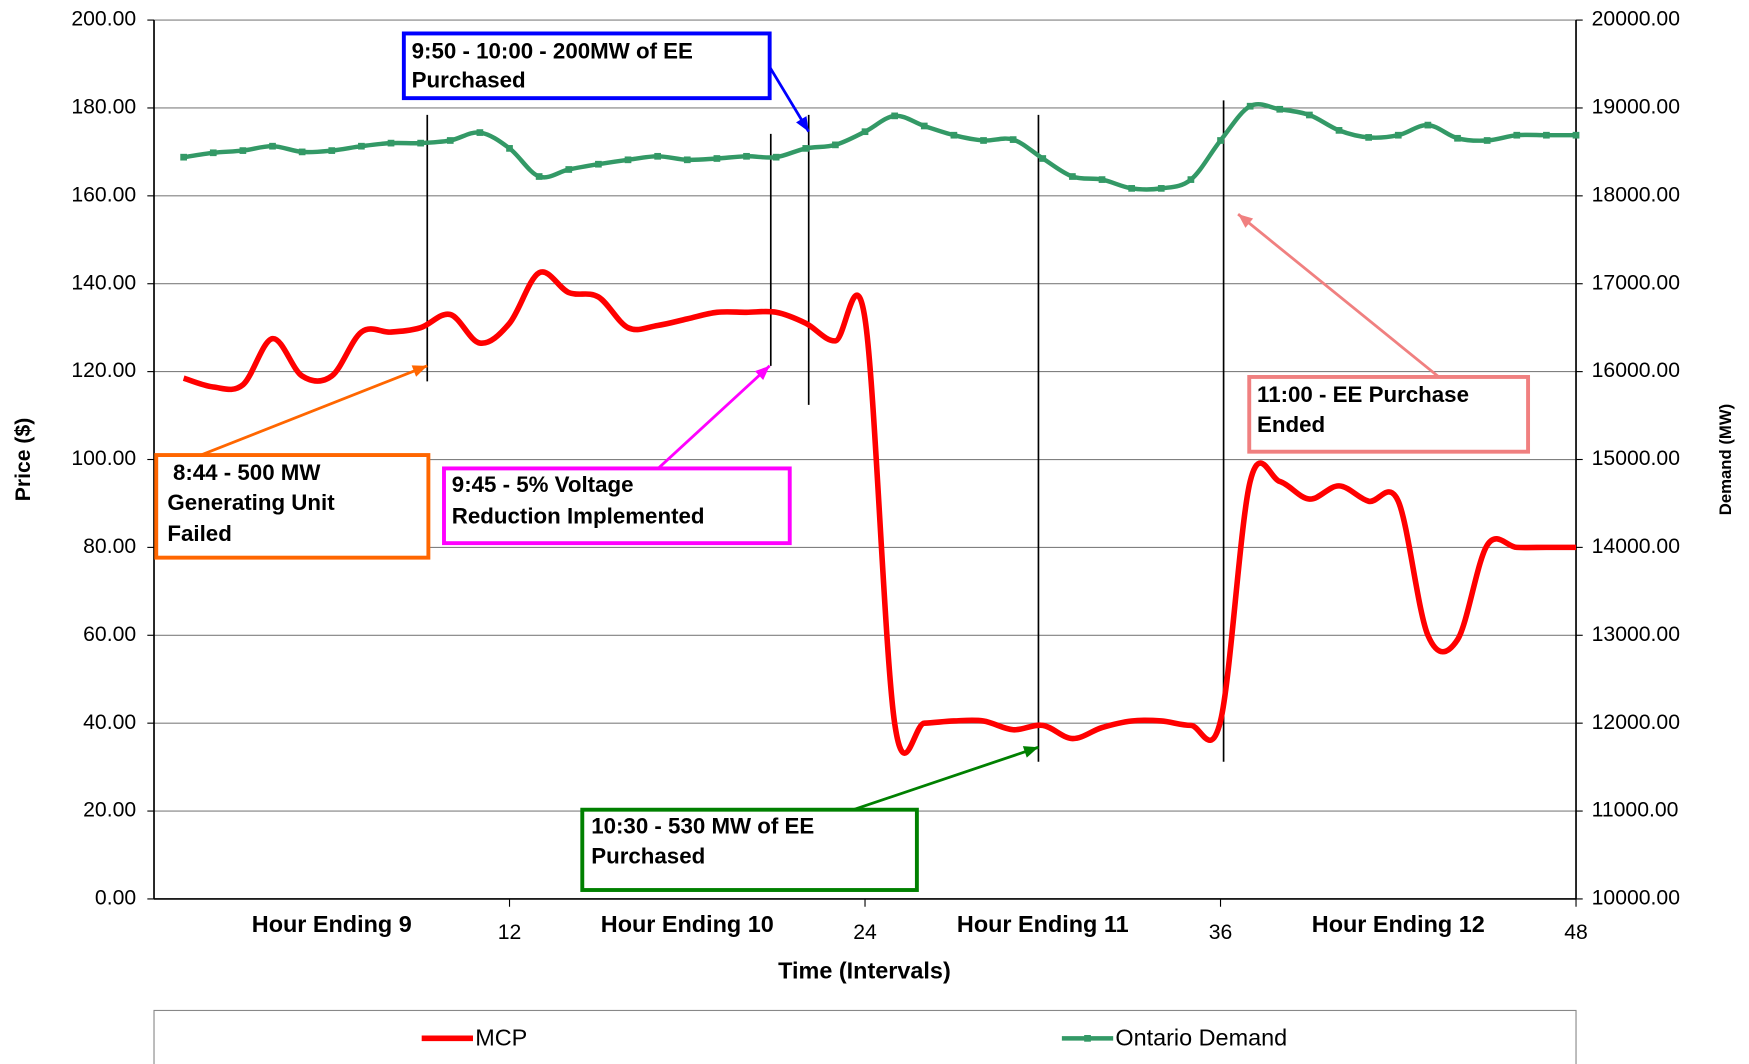  What do you see at coordinates (103, 19) in the screenshot?
I see `y-tick-label: 200.00` at bounding box center [103, 19].